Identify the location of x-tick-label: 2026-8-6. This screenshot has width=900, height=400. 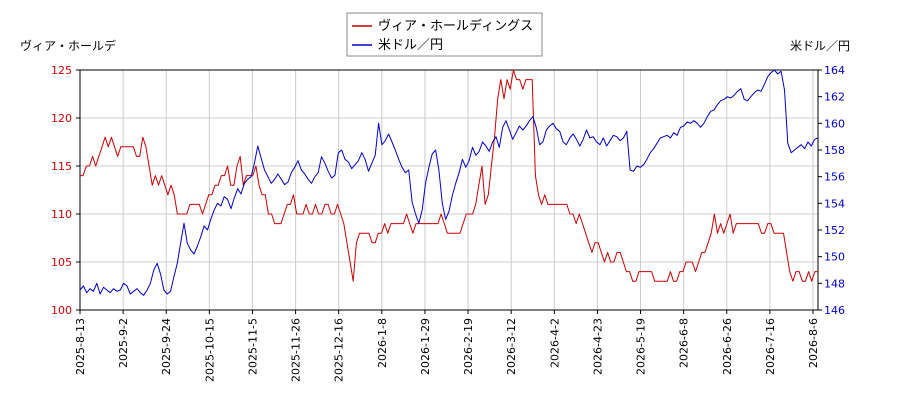
(813, 343).